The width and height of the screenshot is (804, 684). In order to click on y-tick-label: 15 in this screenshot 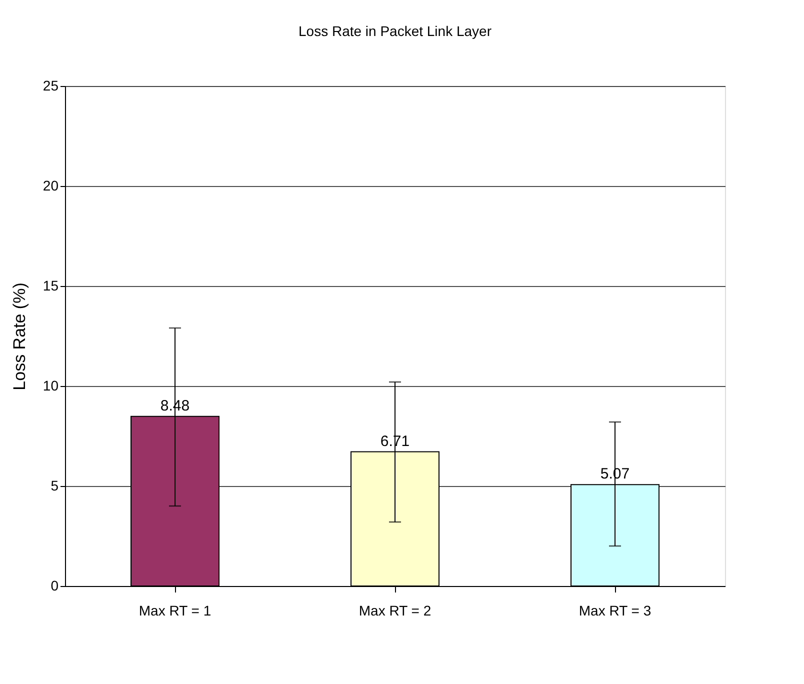, I will do `click(50, 286)`.